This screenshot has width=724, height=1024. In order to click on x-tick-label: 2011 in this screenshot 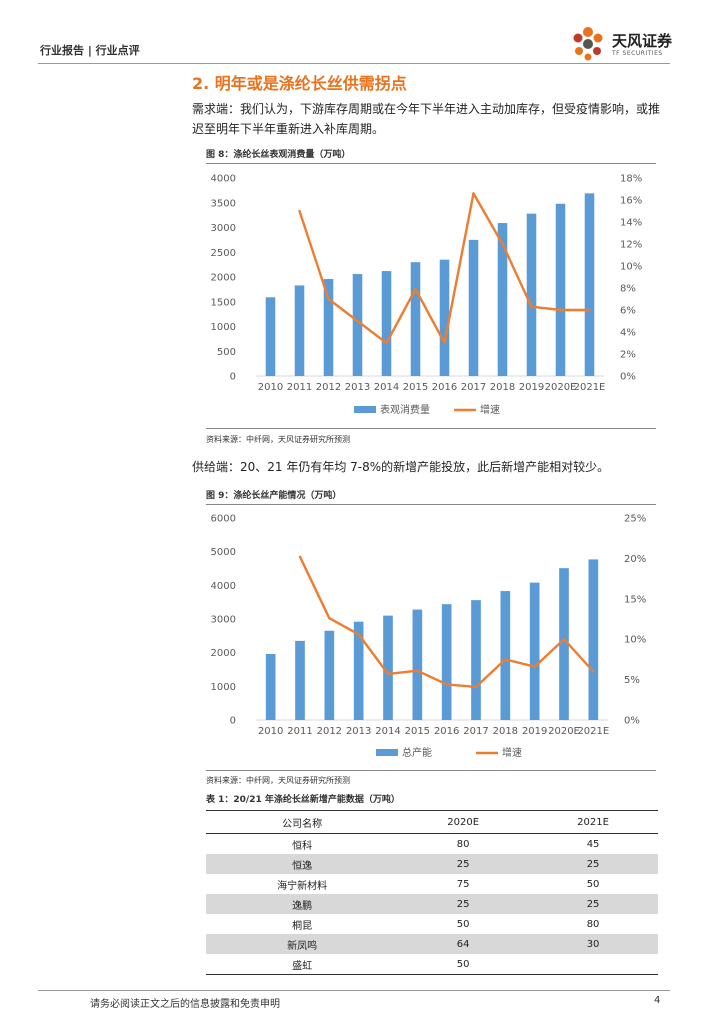, I will do `click(299, 387)`.